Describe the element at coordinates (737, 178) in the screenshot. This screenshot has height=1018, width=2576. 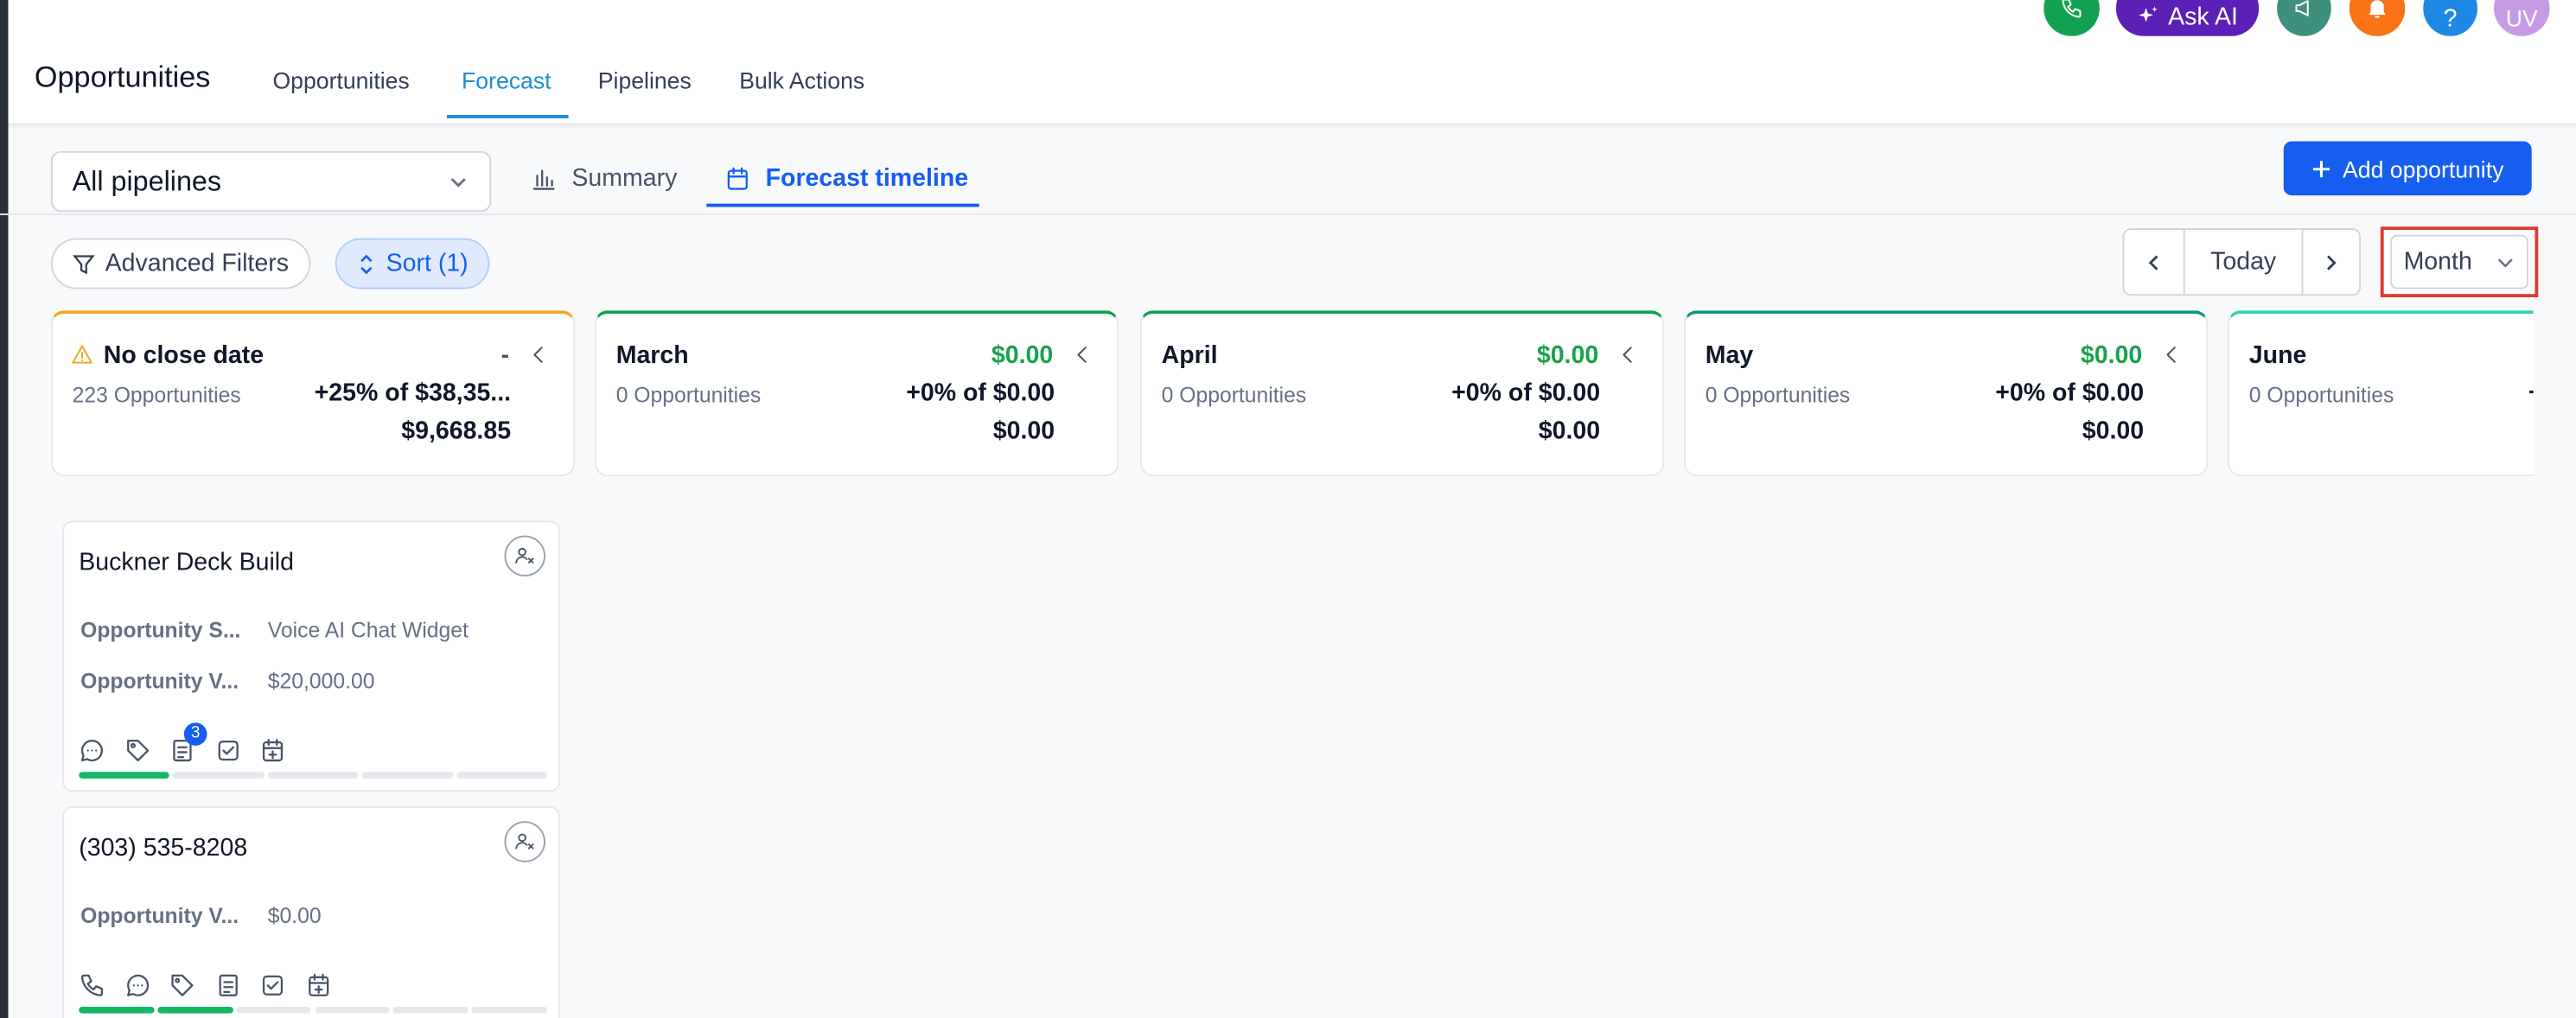
I see `calendar-icon` at that location.